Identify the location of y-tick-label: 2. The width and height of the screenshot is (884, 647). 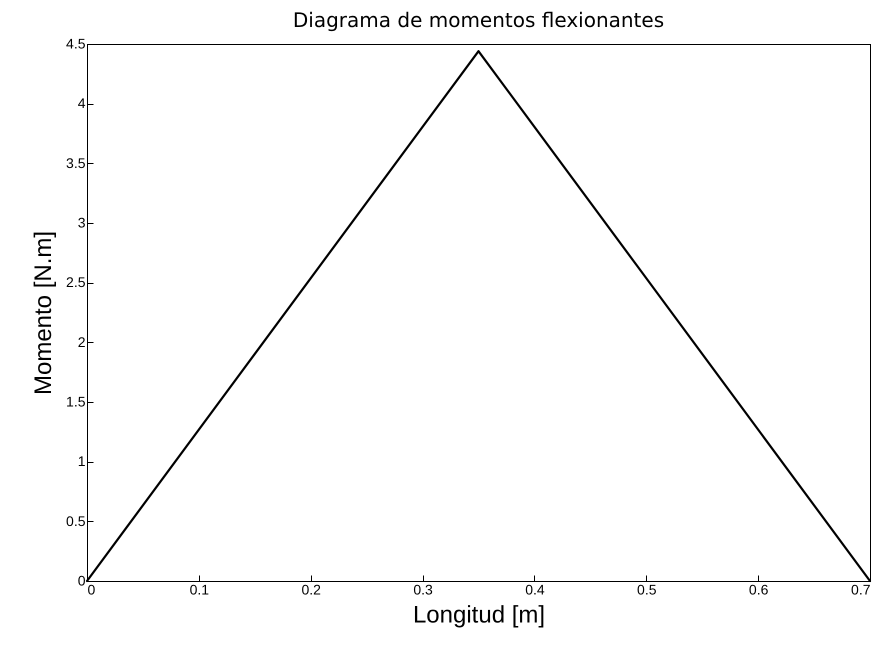
(82, 342).